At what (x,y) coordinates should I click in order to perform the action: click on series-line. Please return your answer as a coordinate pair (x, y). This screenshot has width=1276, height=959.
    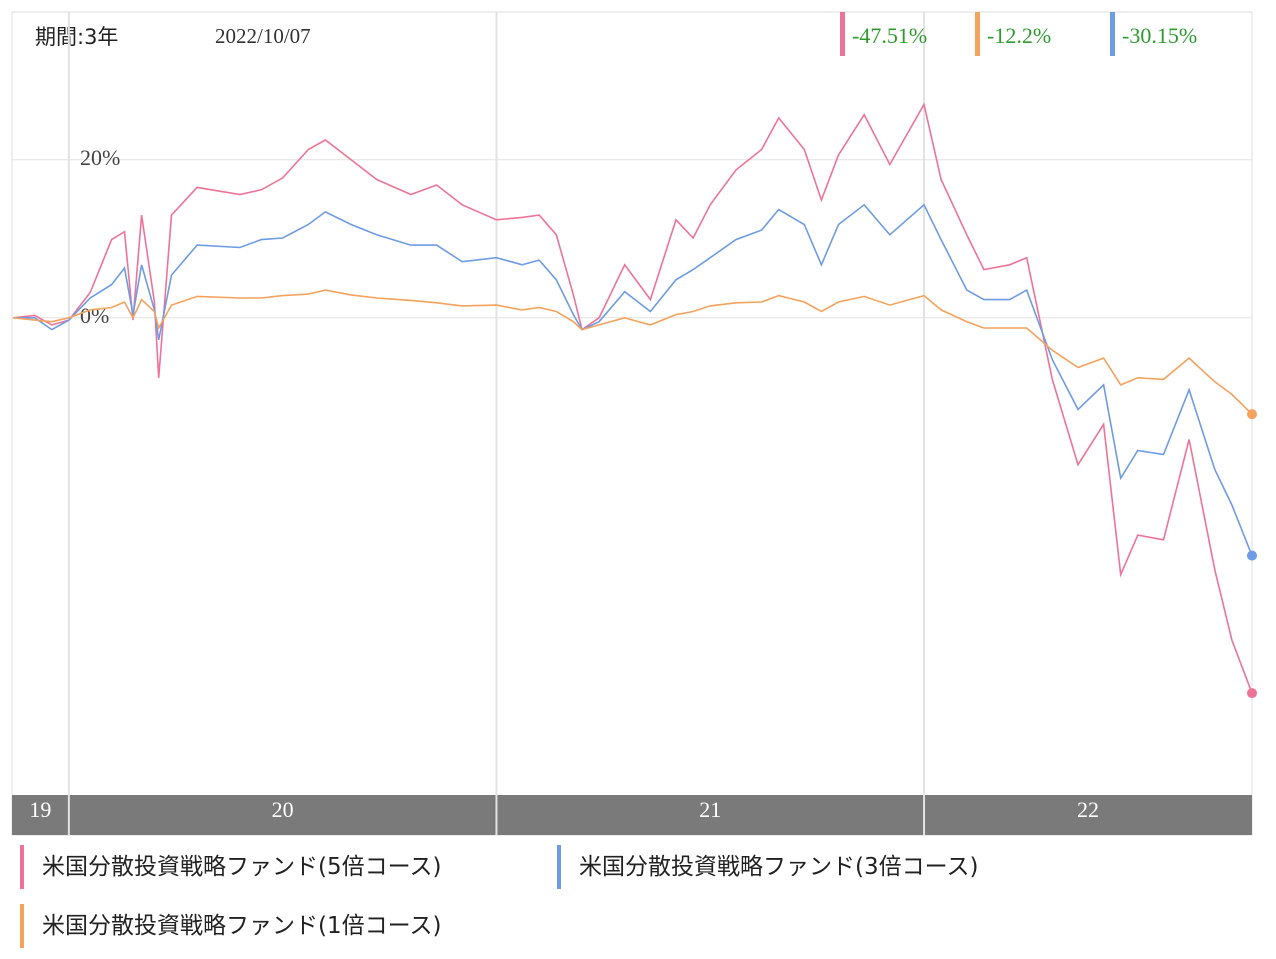
    Looking at the image, I should click on (633, 352).